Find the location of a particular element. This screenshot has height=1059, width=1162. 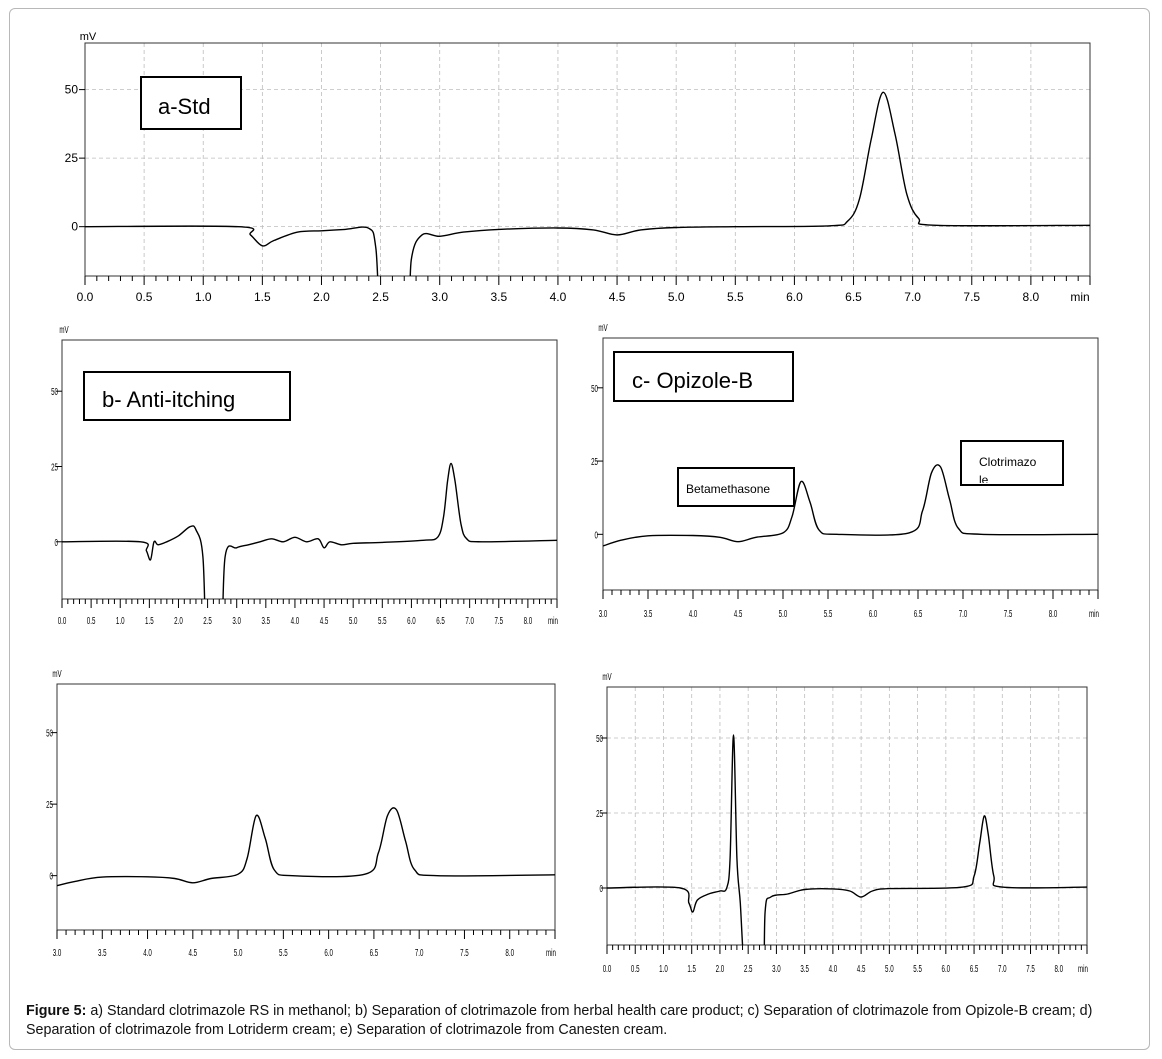

panel-e-x-tick-label-12: 6.0 is located at coordinates (946, 968).